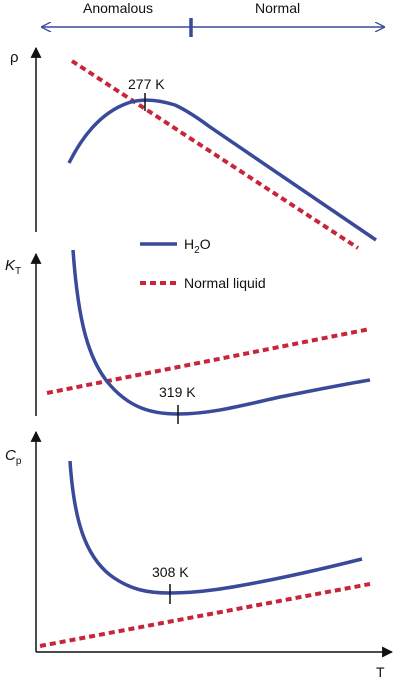 The image size is (401, 685). Describe the element at coordinates (118, 8) in the screenshot. I see `regime-anomalous-label: Anomalous` at that location.